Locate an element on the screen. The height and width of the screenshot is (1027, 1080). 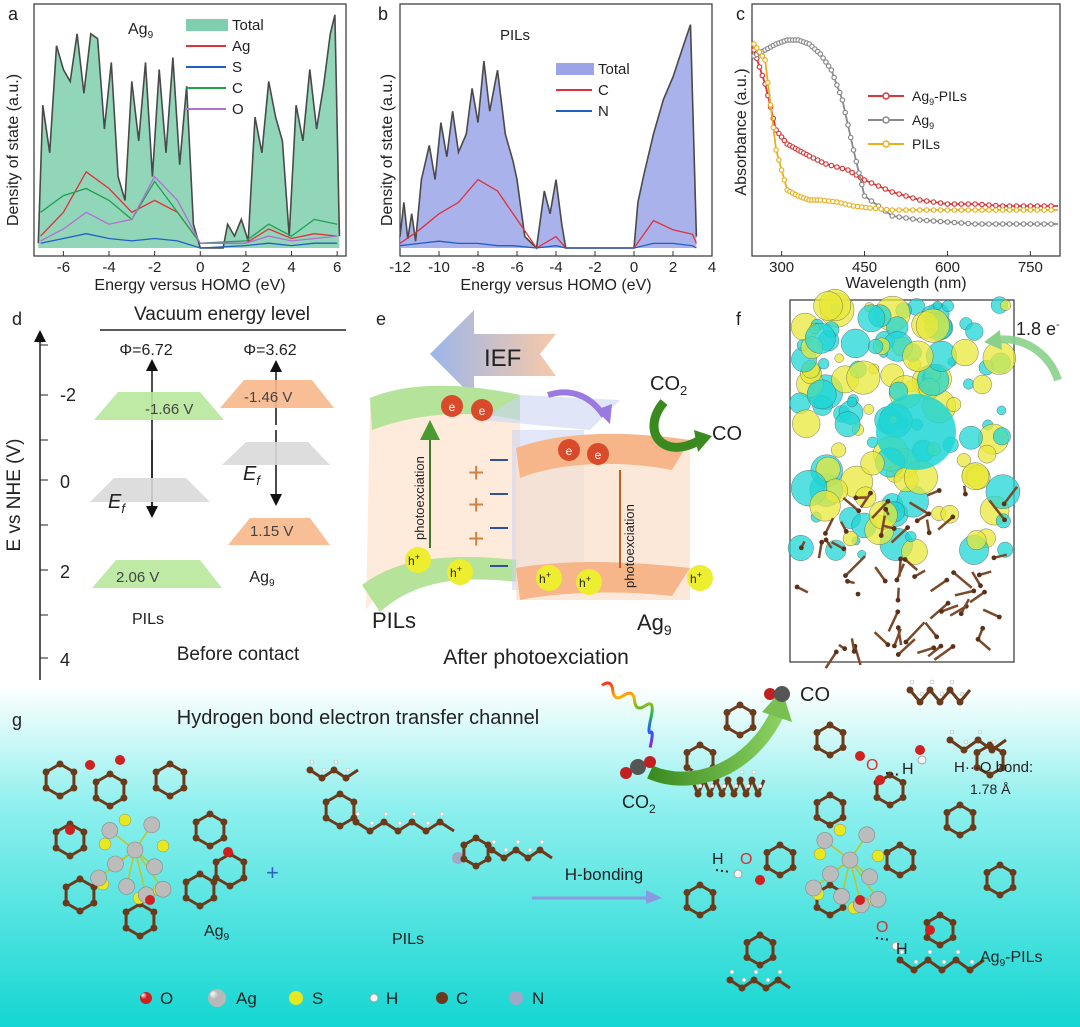
legend-label: Ag is located at coordinates (241, 46).